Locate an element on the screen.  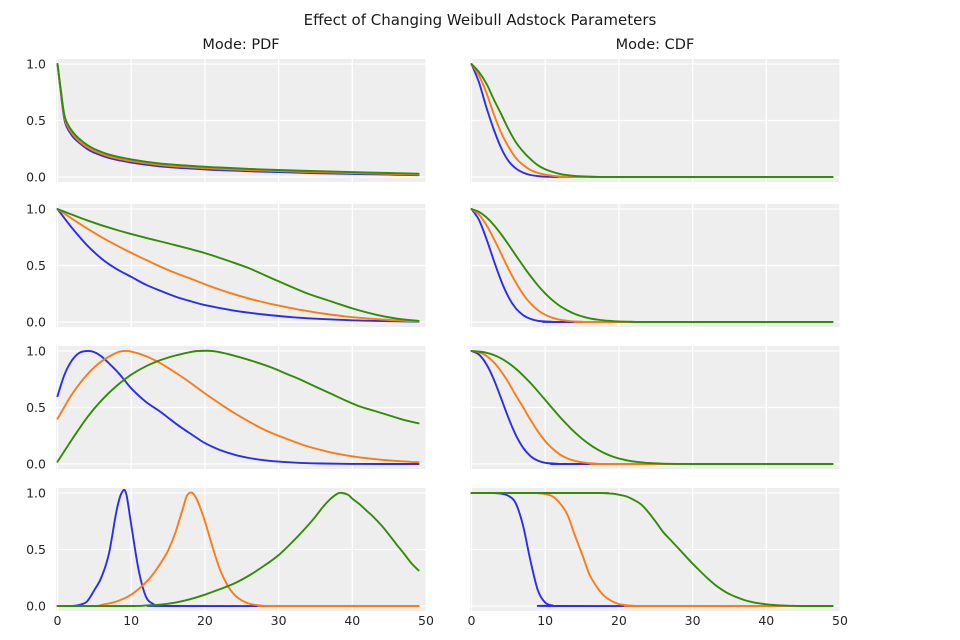
grid is located at coordinates (241, 120).